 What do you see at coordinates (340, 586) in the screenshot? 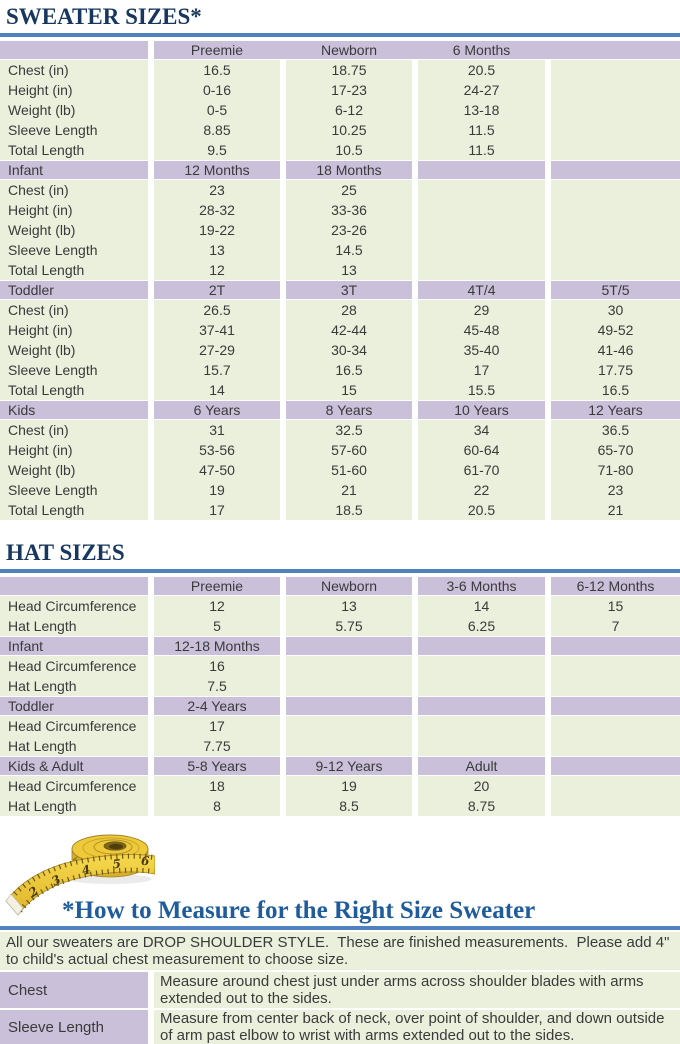
I see `table-header-row: Preemie Newborn 3-6 Months 6-12 Months` at bounding box center [340, 586].